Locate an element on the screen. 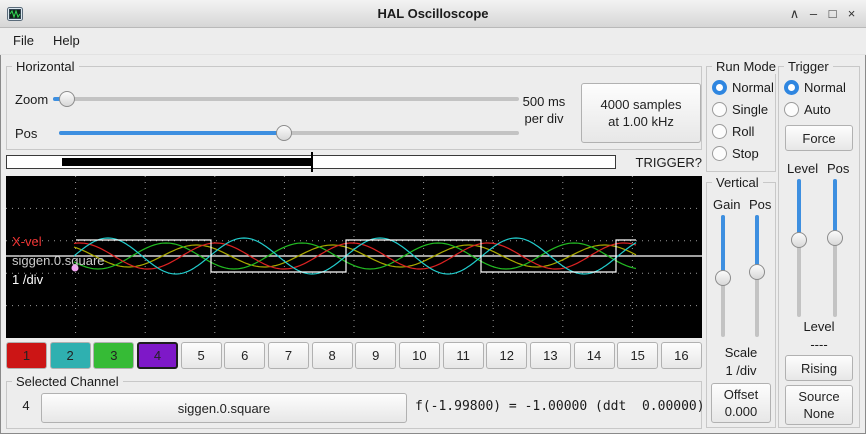 The height and width of the screenshot is (434, 866). minimize-button: – is located at coordinates (813, 13).